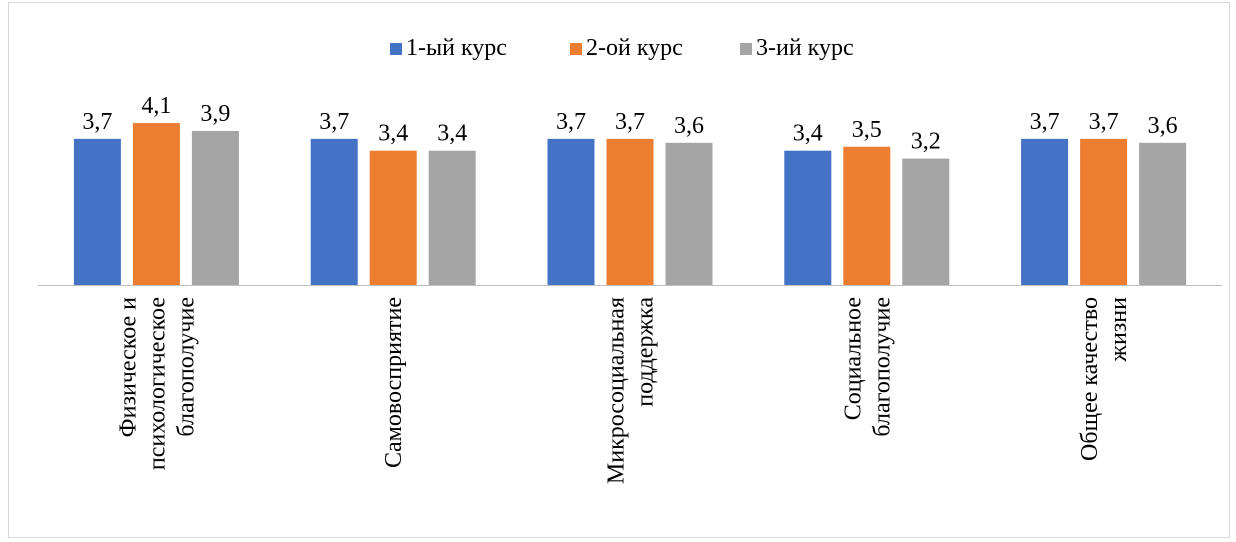 The height and width of the screenshot is (542, 1236). What do you see at coordinates (334, 122) in the screenshot?
I see `data-label-1-2: 3,7` at bounding box center [334, 122].